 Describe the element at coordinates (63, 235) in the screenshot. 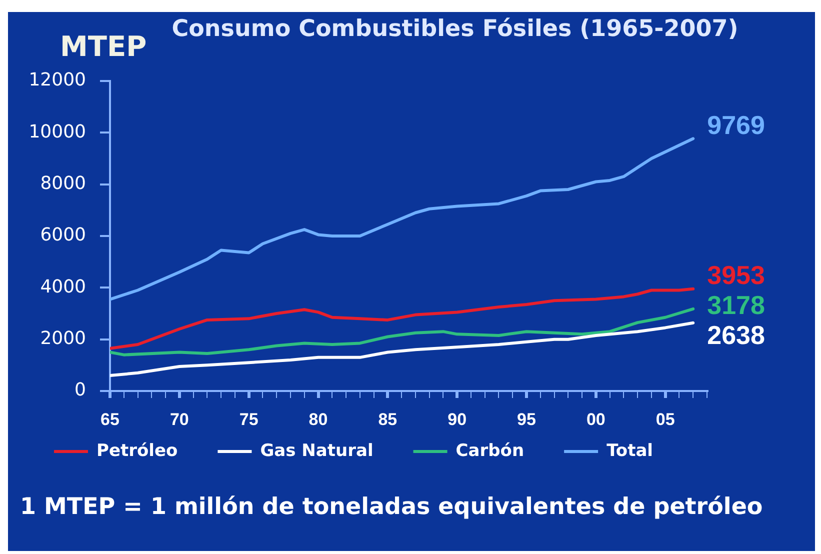

I see `y-tick-label: 6000` at that location.